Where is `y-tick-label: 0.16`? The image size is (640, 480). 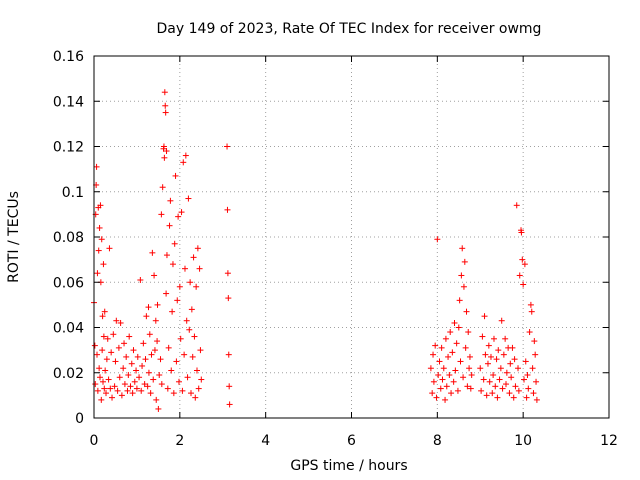 y-tick-label: 0.16 is located at coordinates (68, 57).